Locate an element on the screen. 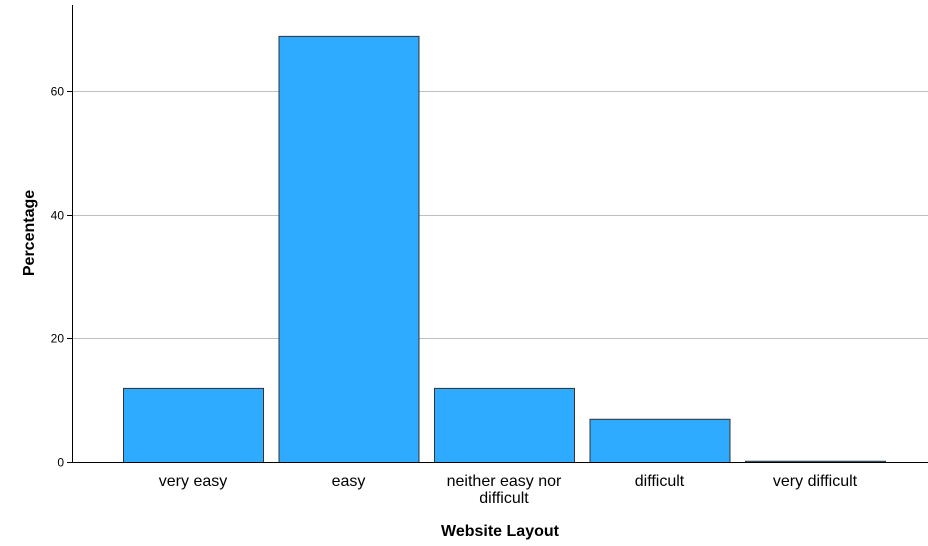  x-tick-label-1: easy is located at coordinates (349, 481).